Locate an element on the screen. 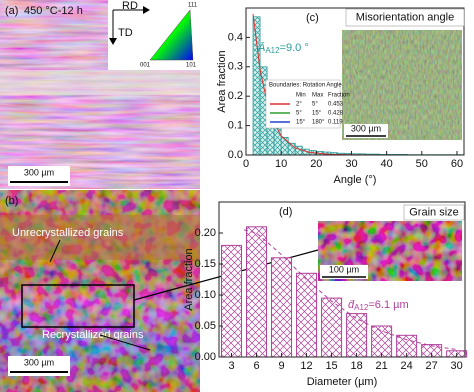 The width and height of the screenshot is (474, 392). annotation-text: =6.1 µm is located at coordinates (388, 305).